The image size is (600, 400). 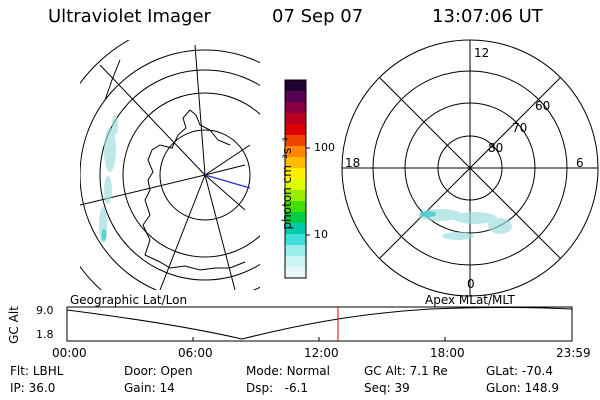 What do you see at coordinates (69, 353) in the screenshot?
I see `altitude-x-tick: 00:00` at bounding box center [69, 353].